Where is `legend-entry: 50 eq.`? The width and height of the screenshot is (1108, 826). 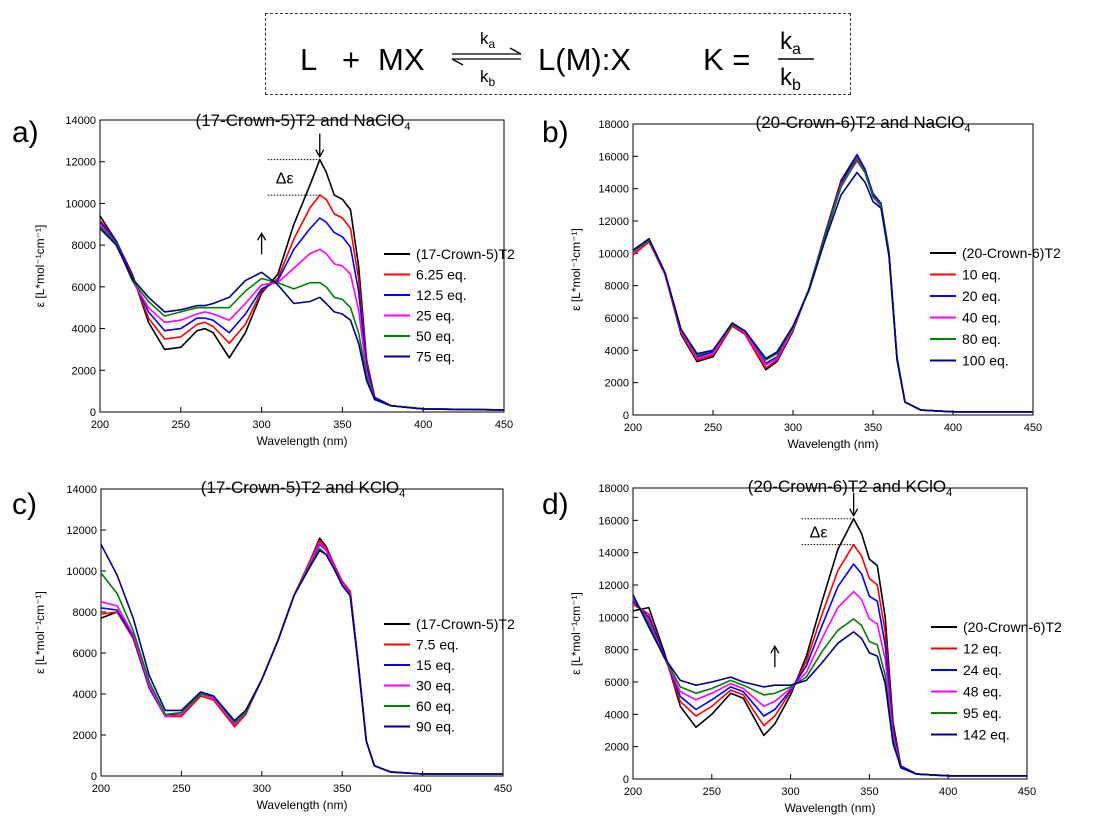
legend-entry: 50 eq. is located at coordinates (435, 336).